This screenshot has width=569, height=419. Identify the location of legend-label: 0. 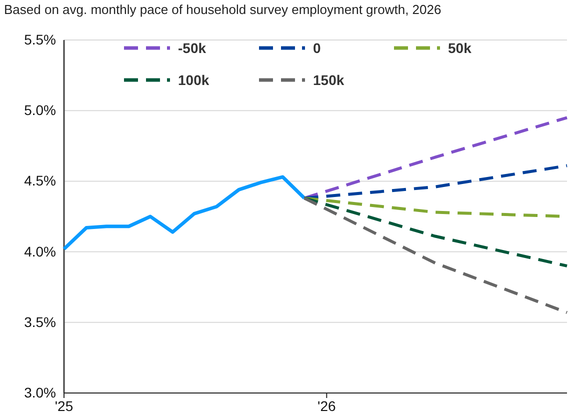
(317, 48).